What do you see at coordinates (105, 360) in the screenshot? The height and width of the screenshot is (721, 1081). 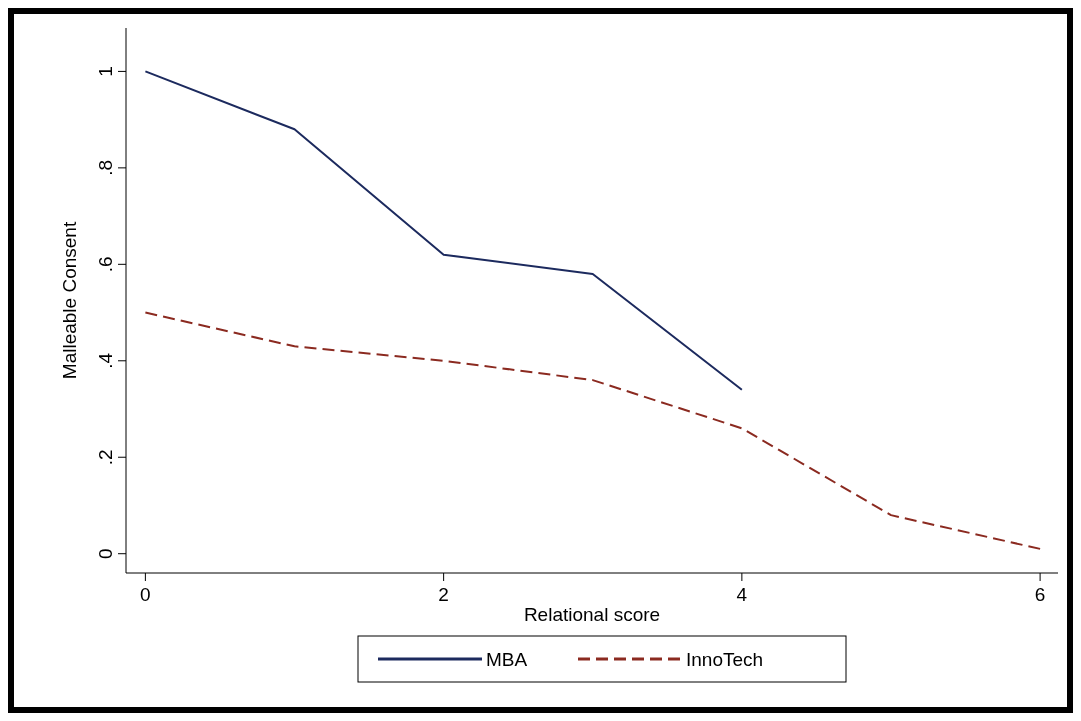 I see `y-tick-label: .4` at bounding box center [105, 360].